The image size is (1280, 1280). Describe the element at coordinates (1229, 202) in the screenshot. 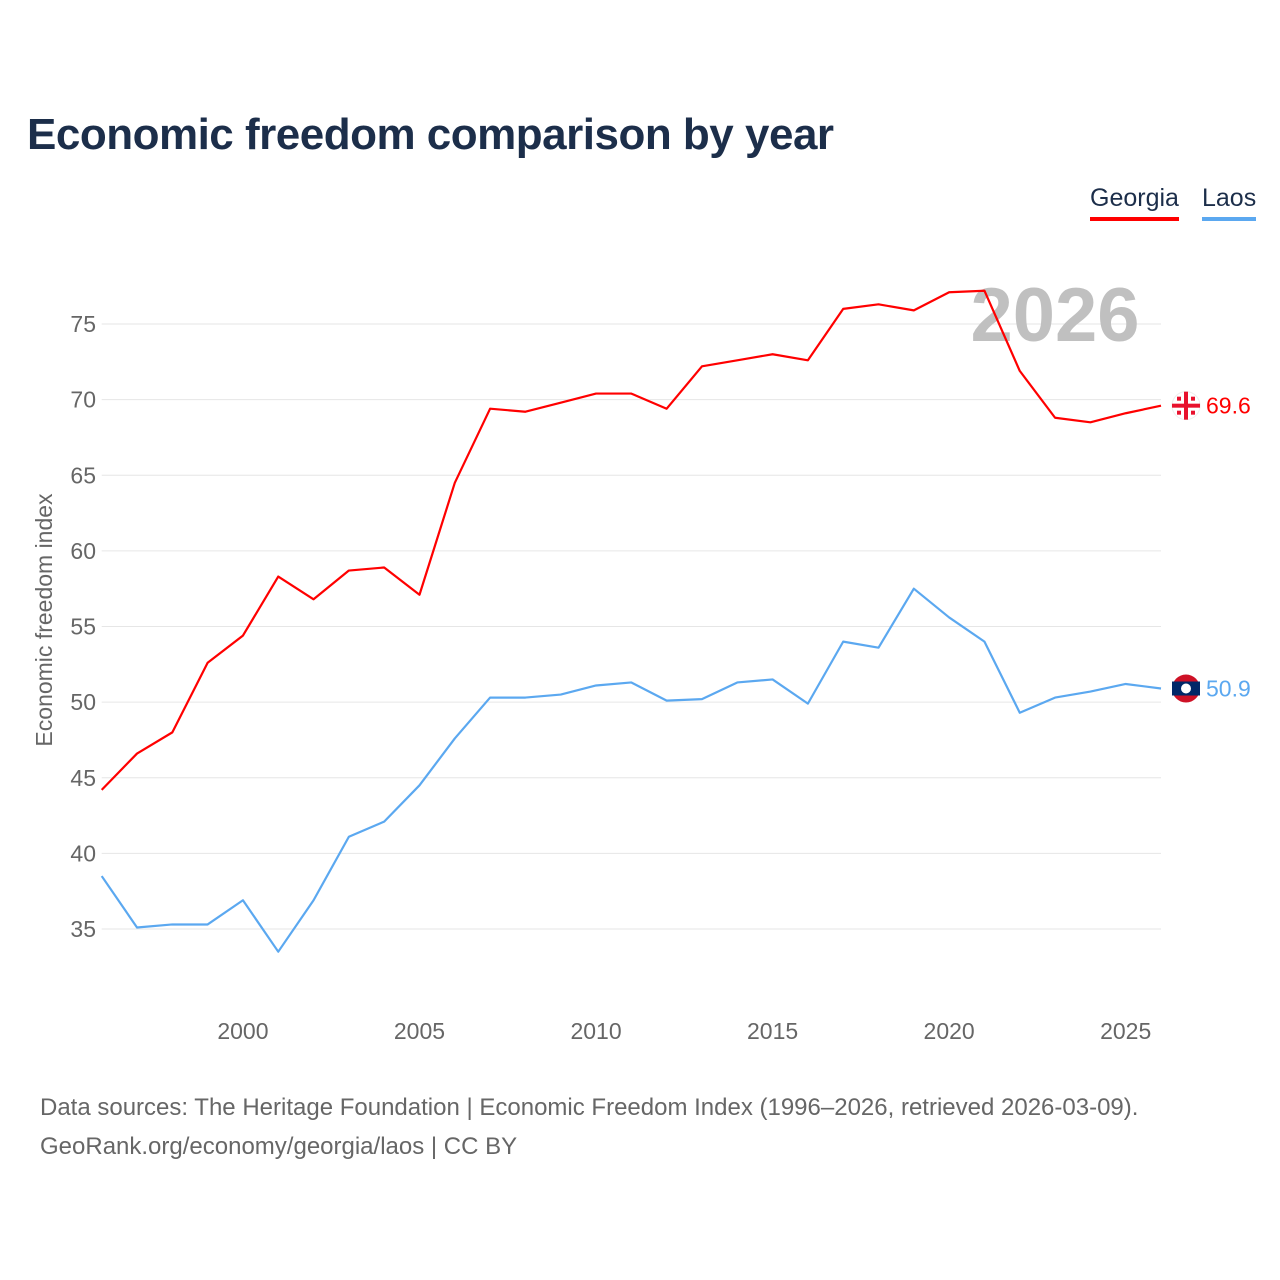

I see `legend-laos: Laos` at that location.